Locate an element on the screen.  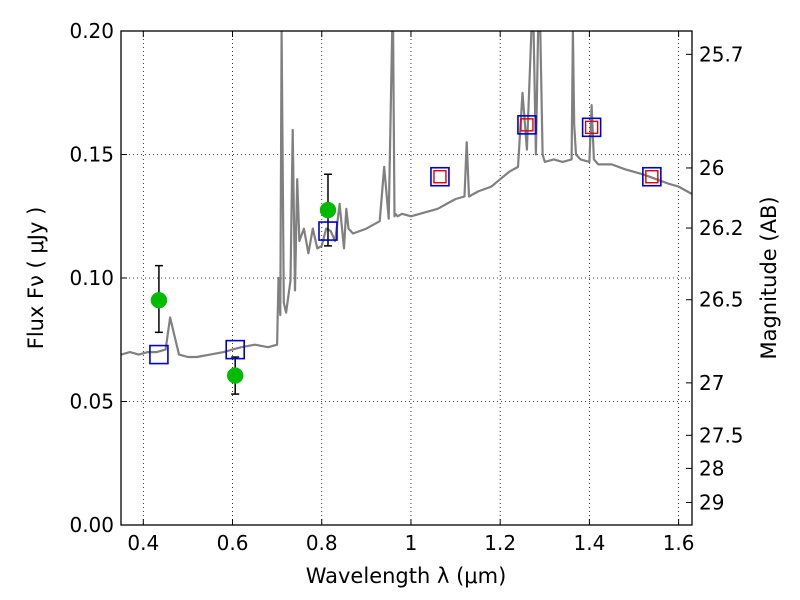
right-tick-label: 26 is located at coordinates (711, 168).